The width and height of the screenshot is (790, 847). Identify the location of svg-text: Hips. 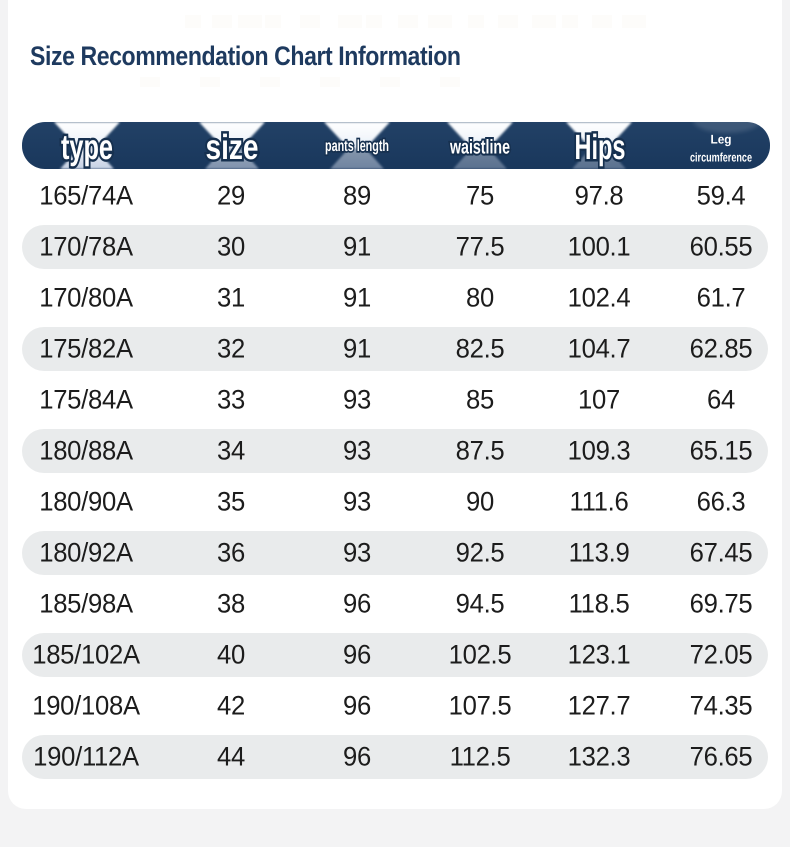
(600, 147).